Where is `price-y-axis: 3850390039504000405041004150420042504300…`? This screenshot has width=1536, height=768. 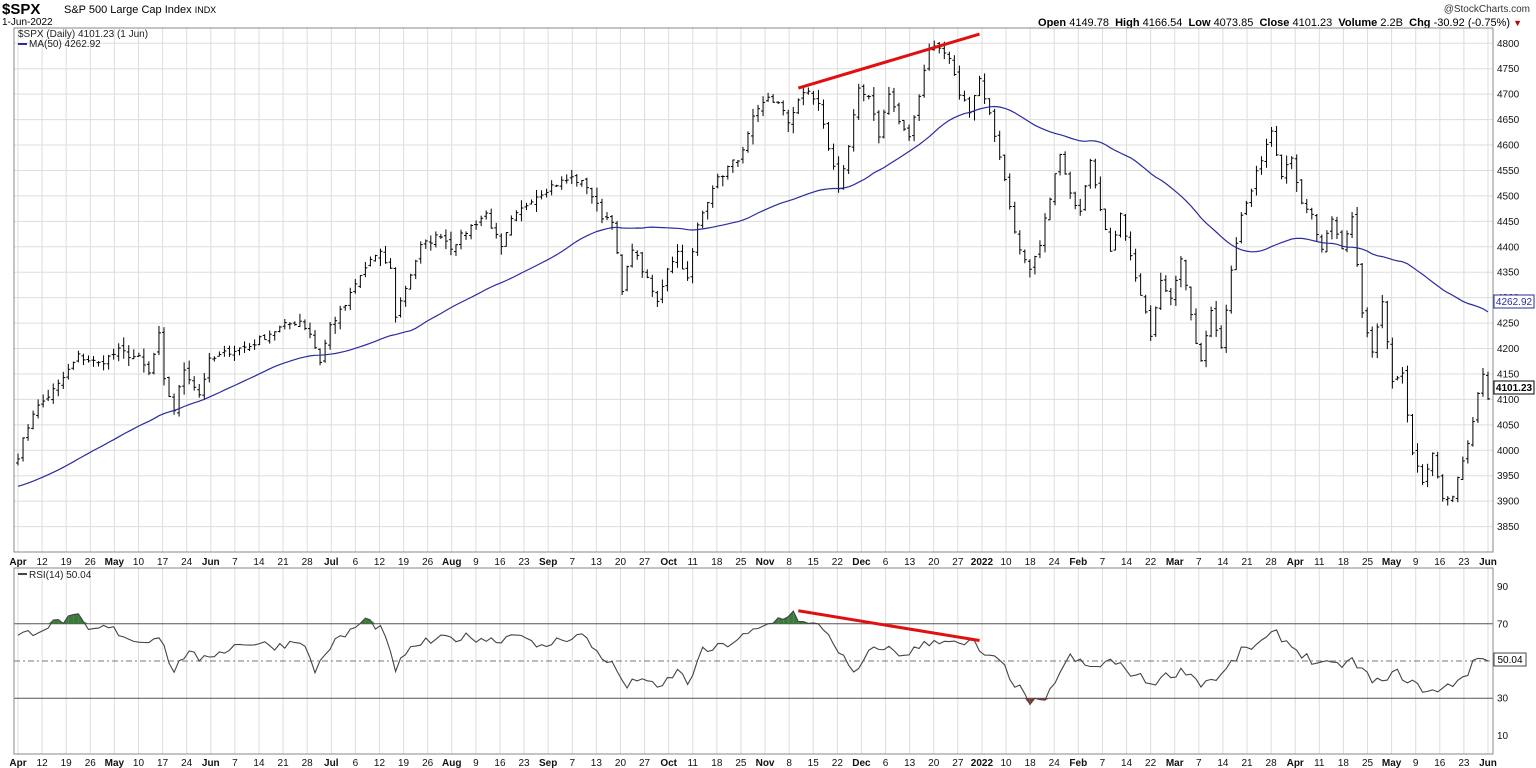 price-y-axis: 3850390039504000405041004150420042504300… is located at coordinates (1508, 286).